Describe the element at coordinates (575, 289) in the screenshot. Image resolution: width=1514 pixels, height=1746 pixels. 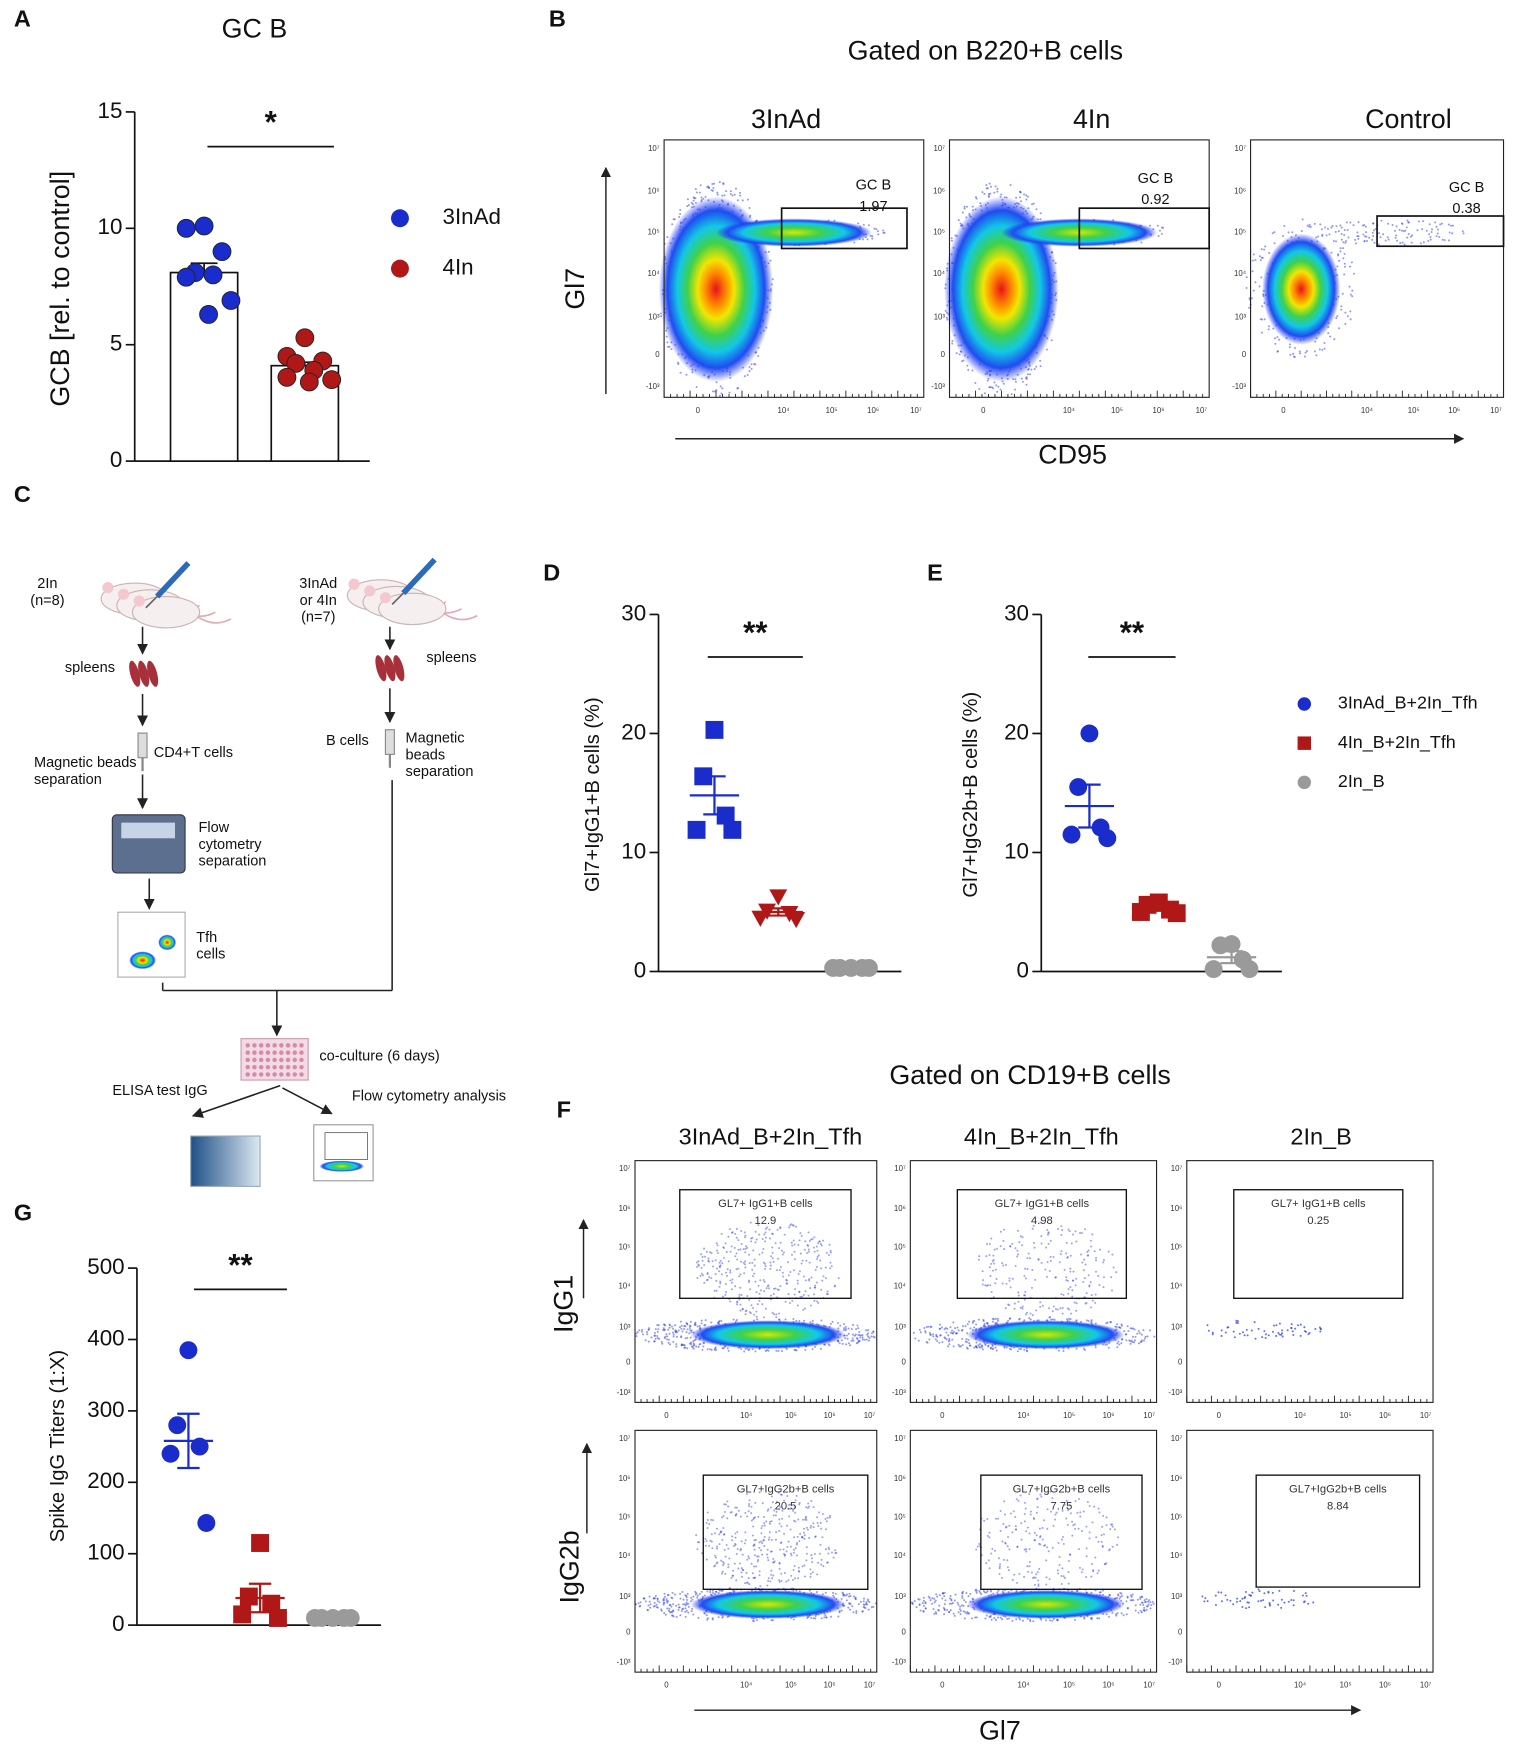
I see `y-axis-label: Gl7` at that location.